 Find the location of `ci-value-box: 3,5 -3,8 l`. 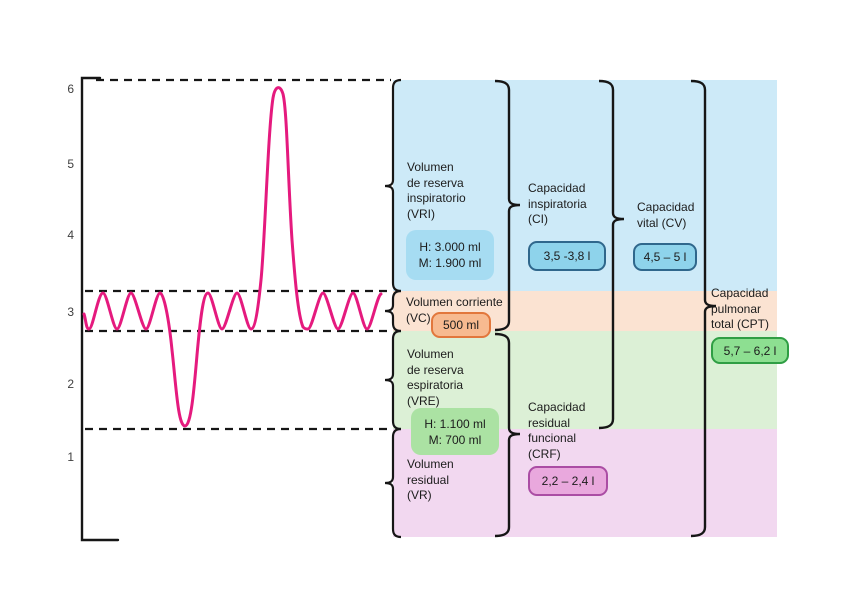

ci-value-box: 3,5 -3,8 l is located at coordinates (567, 256).